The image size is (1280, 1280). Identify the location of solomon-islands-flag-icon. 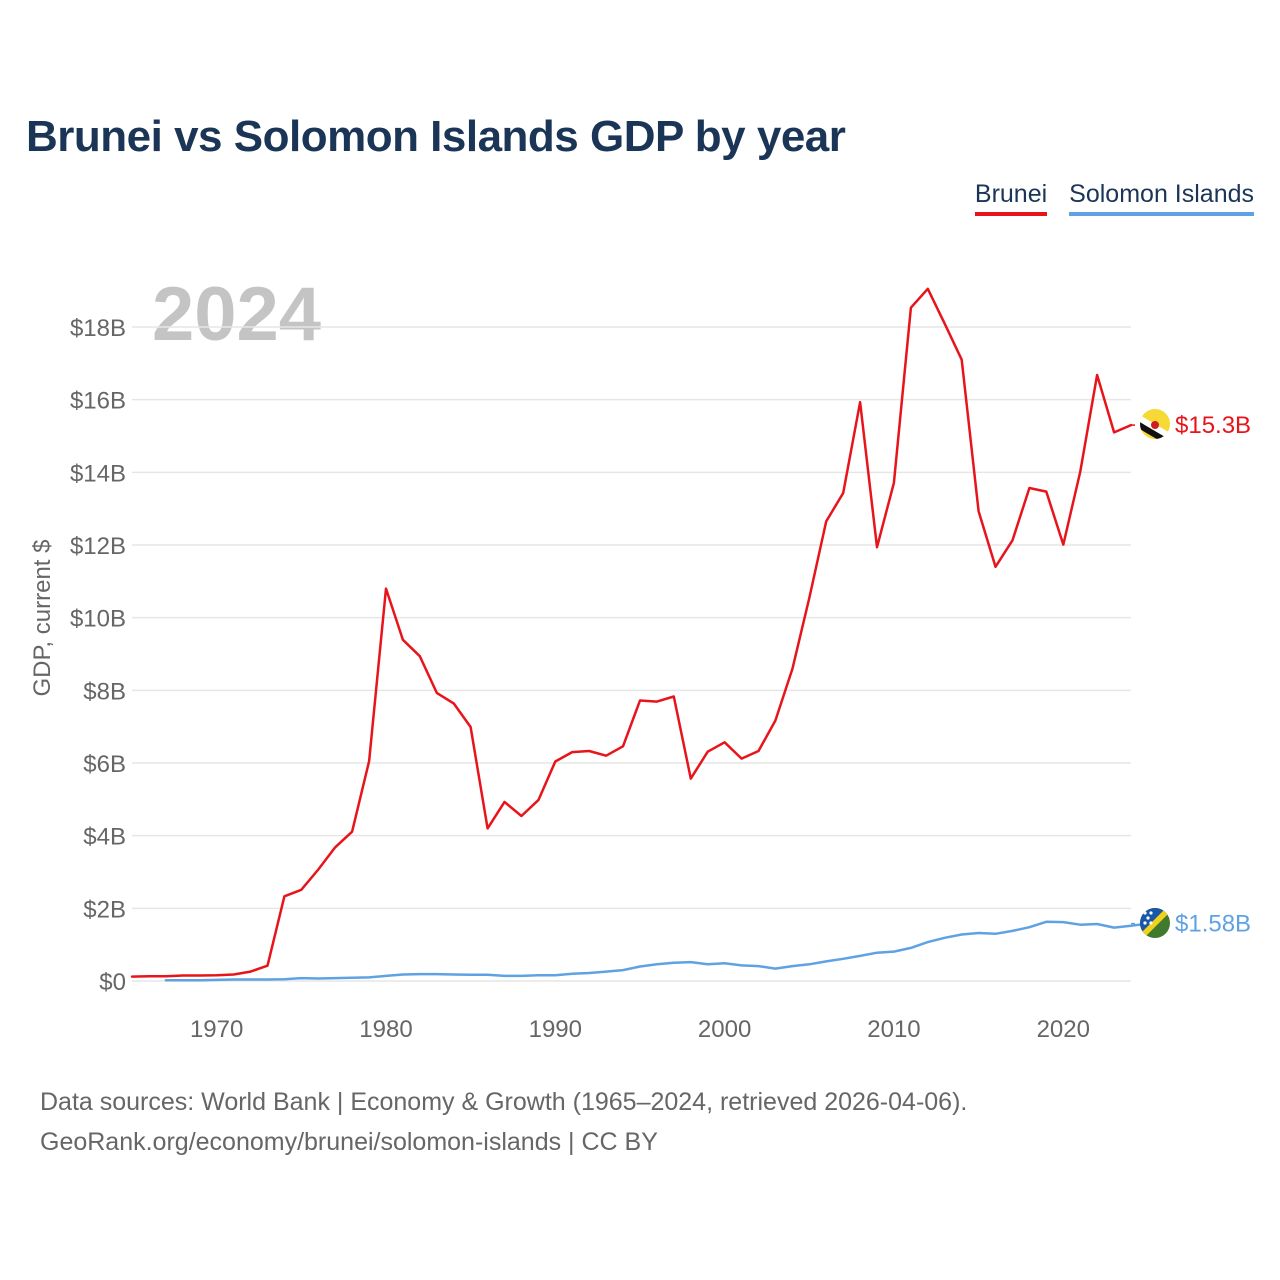
(1155, 923).